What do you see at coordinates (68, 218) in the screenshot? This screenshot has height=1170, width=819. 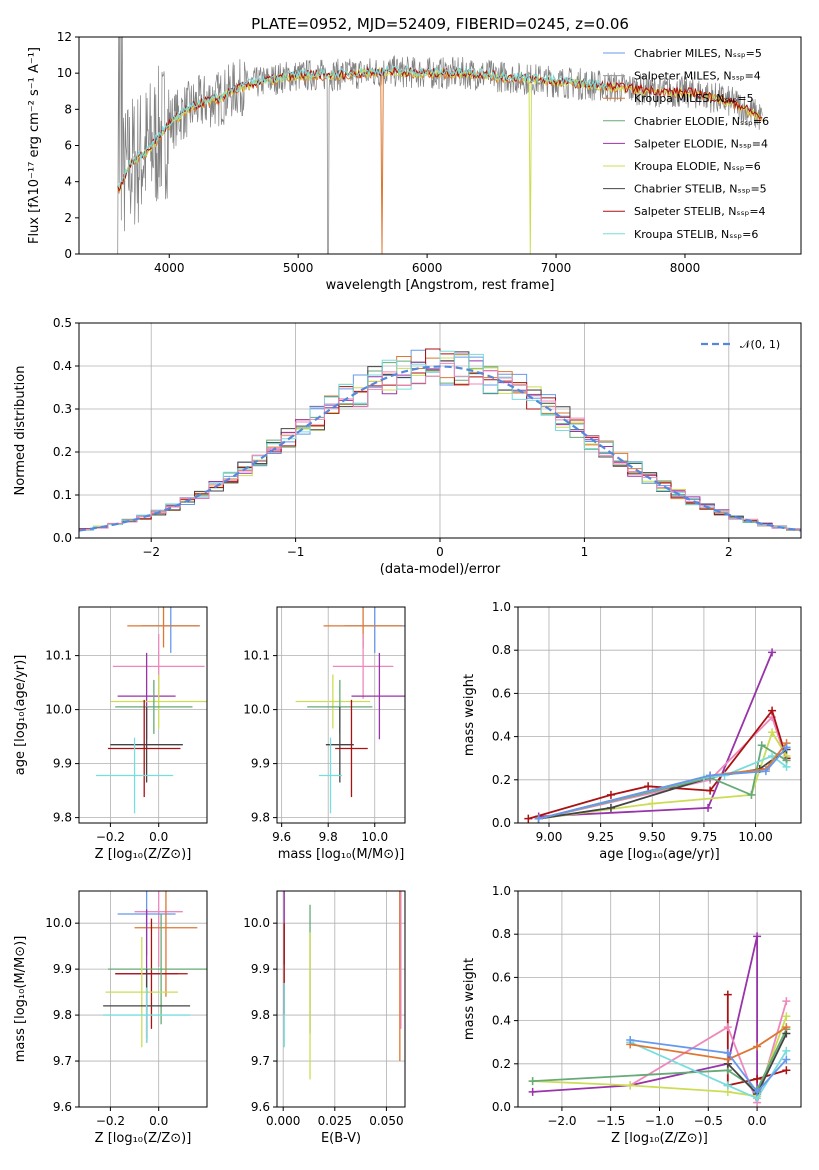 I see `y-tick-label: 2` at bounding box center [68, 218].